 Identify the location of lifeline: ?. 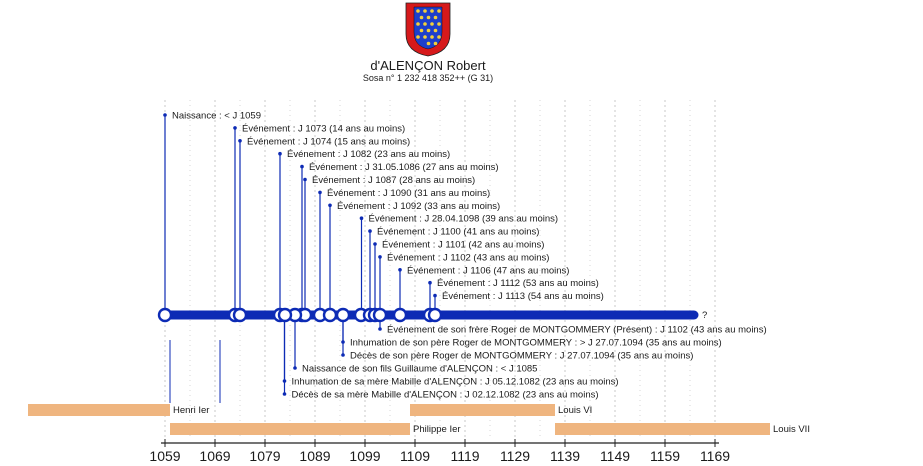
(432, 315).